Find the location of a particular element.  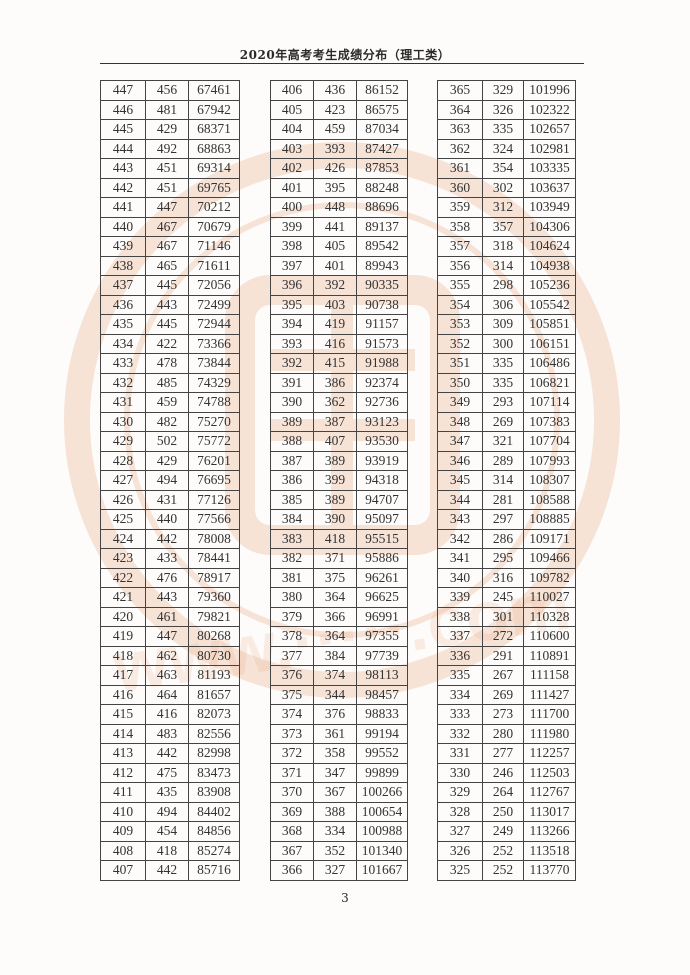

table-row: 364 326 102322 is located at coordinates (506, 109).